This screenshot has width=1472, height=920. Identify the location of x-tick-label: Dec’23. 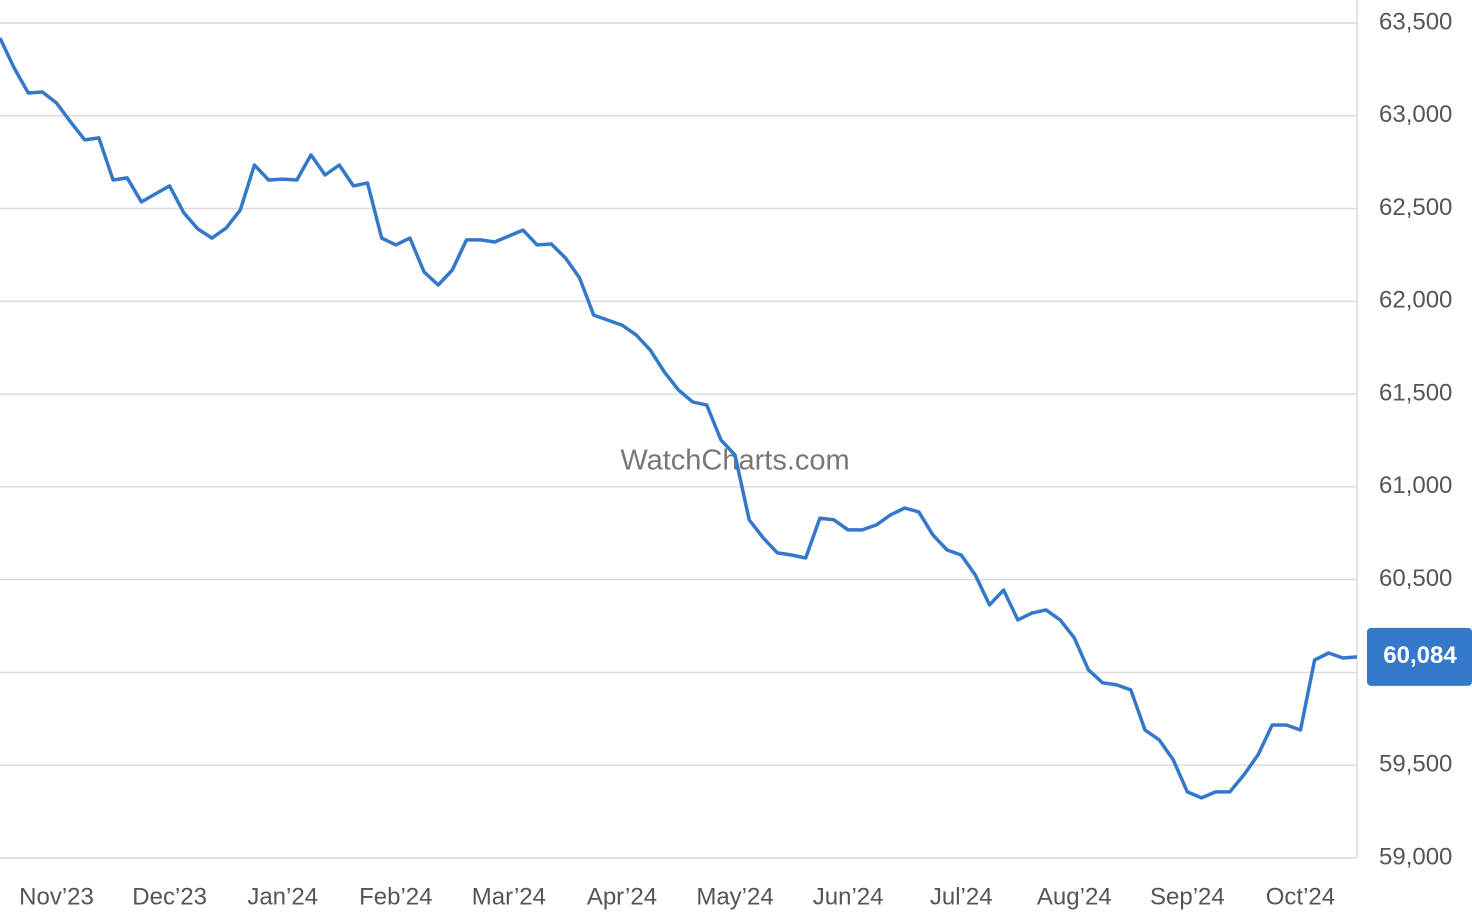
(169, 896).